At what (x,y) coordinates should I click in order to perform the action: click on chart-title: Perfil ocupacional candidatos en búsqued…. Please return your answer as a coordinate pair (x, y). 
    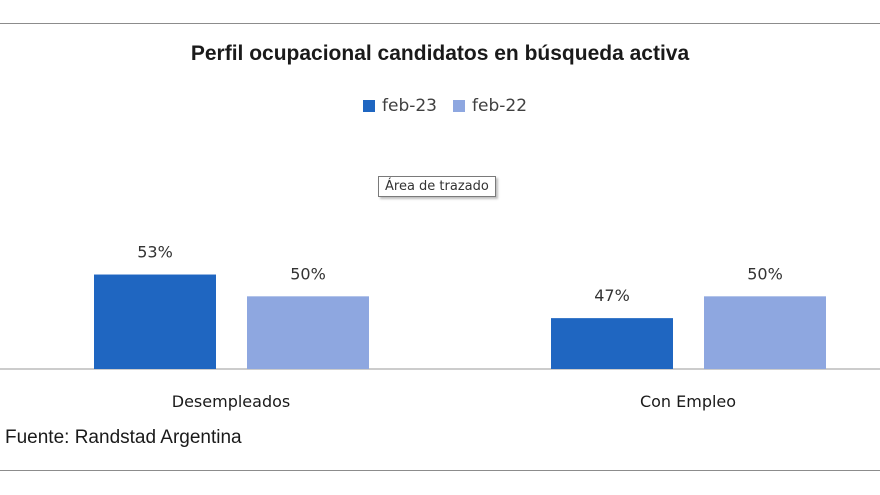
    Looking at the image, I should click on (440, 53).